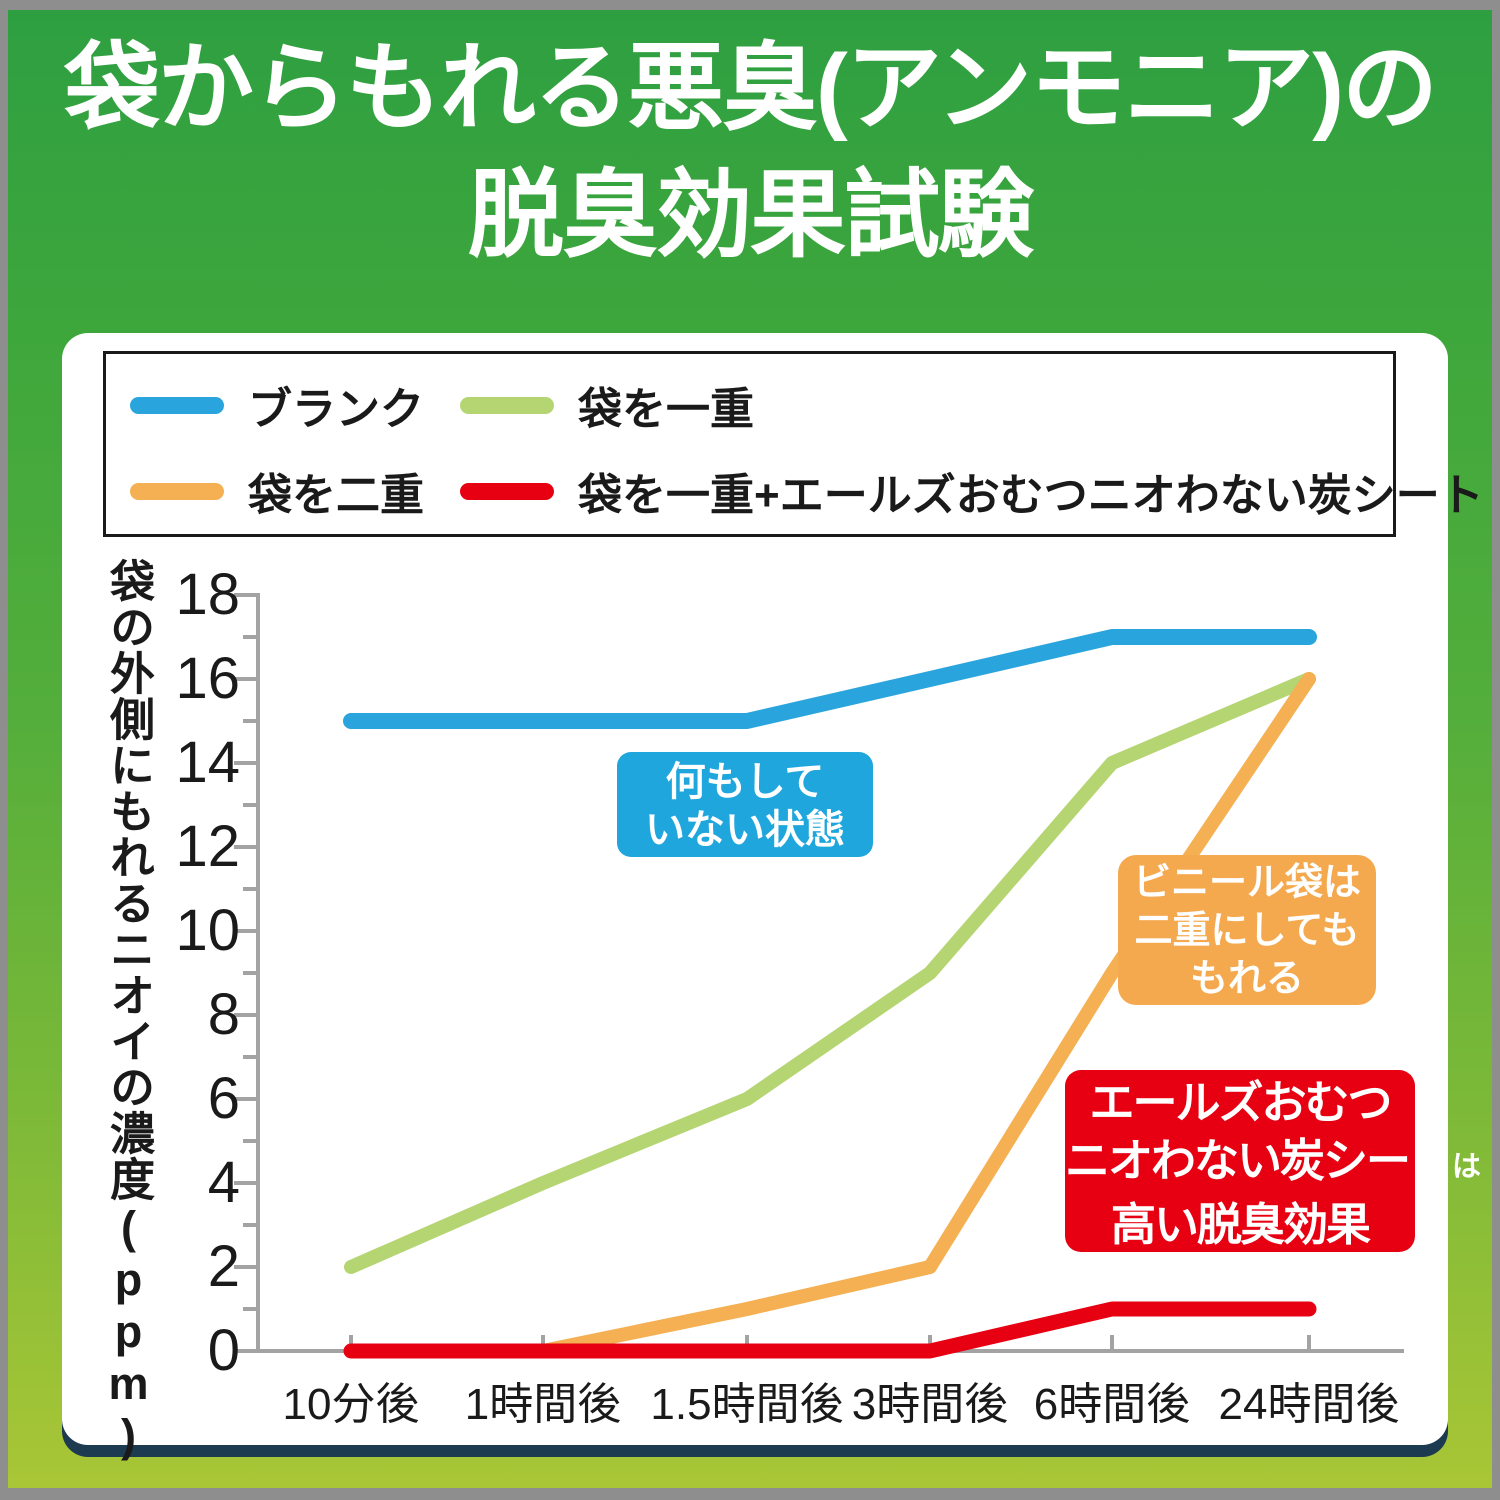 The height and width of the screenshot is (1500, 1500). I want to click on page-title-line1: 袋からもれる悪臭(アンモニア)の, so click(750, 88).